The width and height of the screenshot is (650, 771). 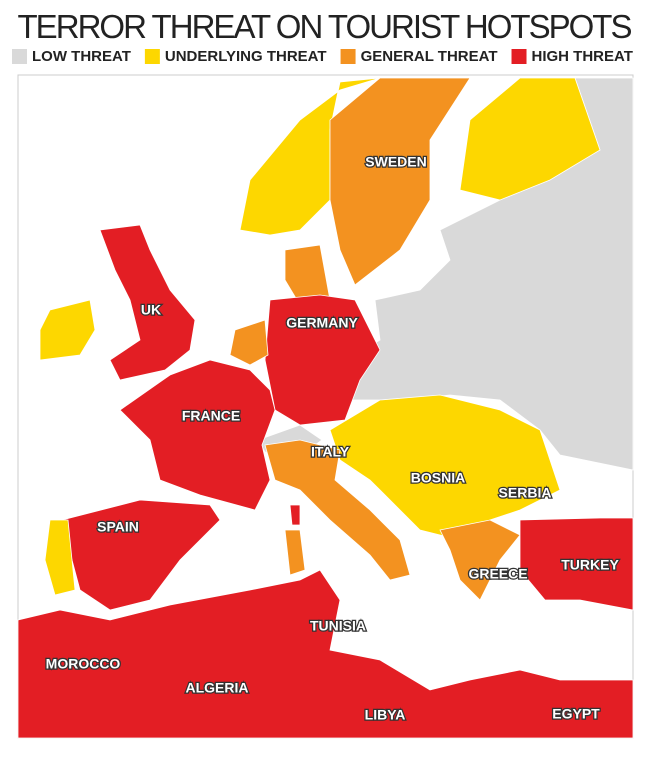 What do you see at coordinates (582, 56) in the screenshot?
I see `legend-label: HIGH THREAT` at bounding box center [582, 56].